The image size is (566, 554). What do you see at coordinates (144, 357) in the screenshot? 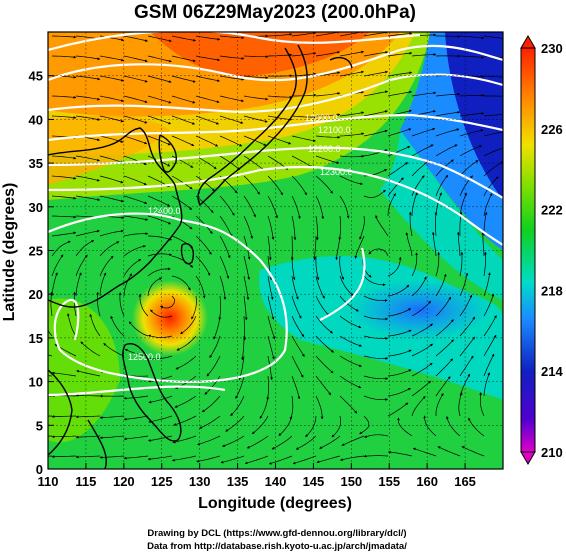
I see `contour-label: 12500.0` at bounding box center [144, 357].